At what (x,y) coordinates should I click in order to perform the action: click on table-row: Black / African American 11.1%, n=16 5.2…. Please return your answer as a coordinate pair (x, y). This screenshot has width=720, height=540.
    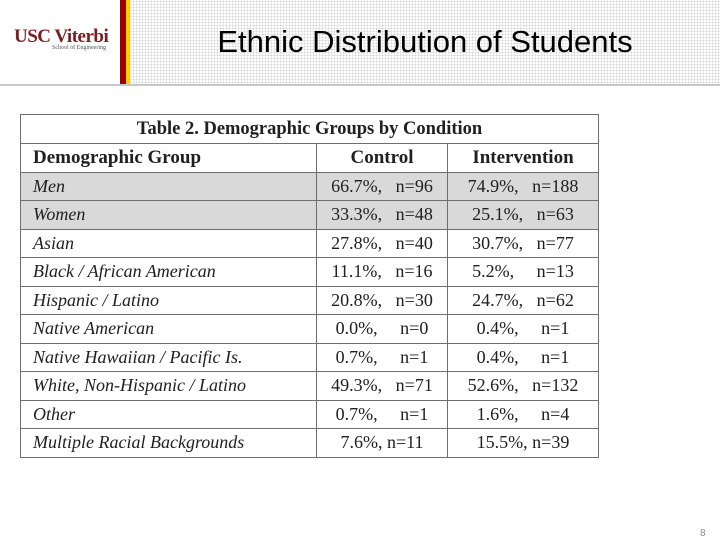
    Looking at the image, I should click on (309, 272).